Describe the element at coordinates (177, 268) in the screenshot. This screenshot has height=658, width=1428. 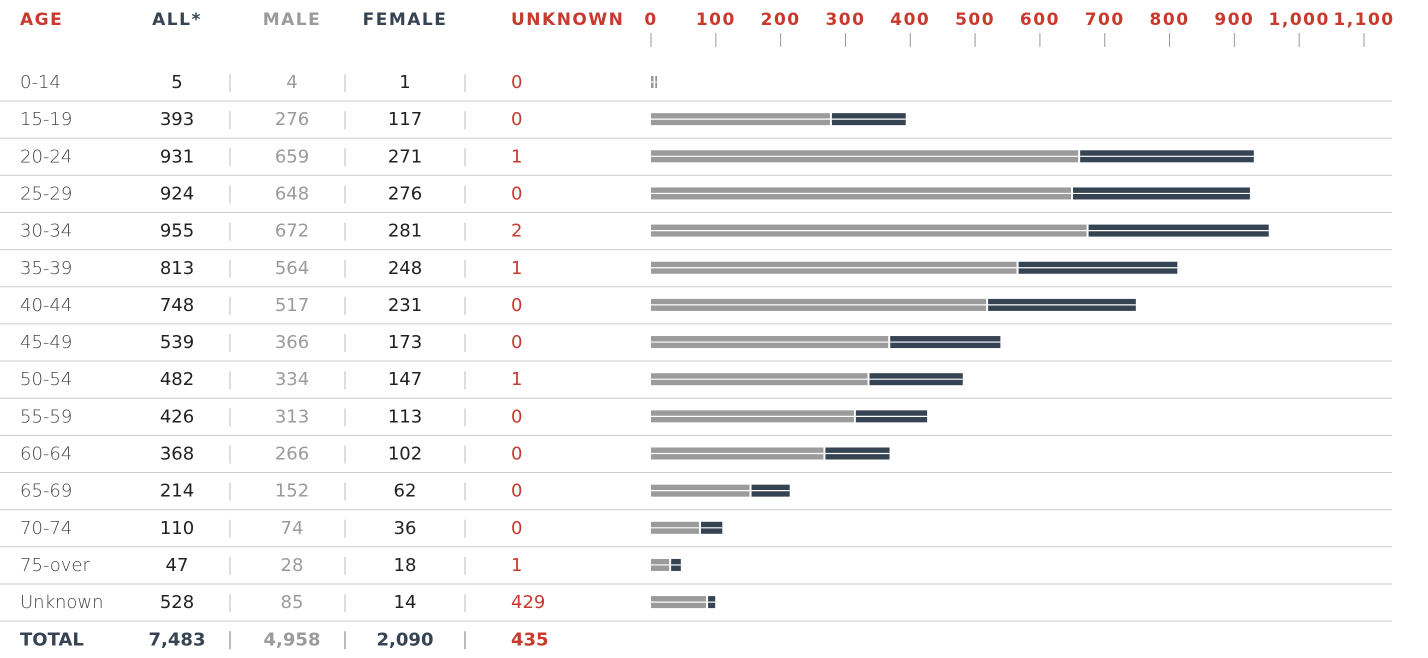
I see `all-value: 813` at that location.